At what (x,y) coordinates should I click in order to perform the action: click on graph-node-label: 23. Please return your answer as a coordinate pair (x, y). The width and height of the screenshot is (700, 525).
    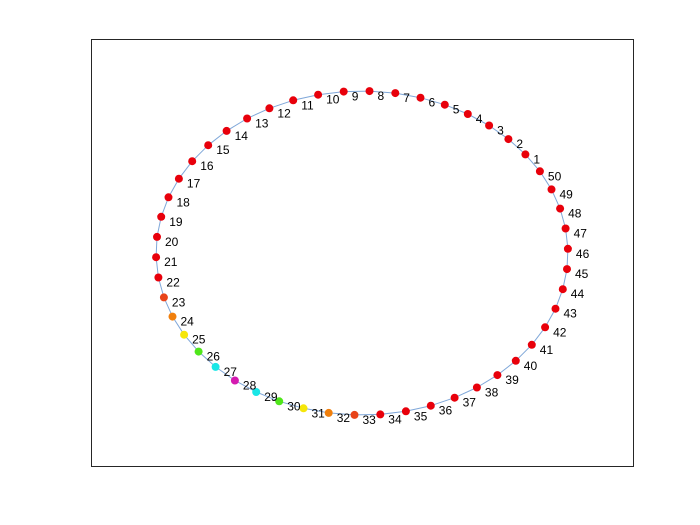
    Looking at the image, I should click on (179, 302).